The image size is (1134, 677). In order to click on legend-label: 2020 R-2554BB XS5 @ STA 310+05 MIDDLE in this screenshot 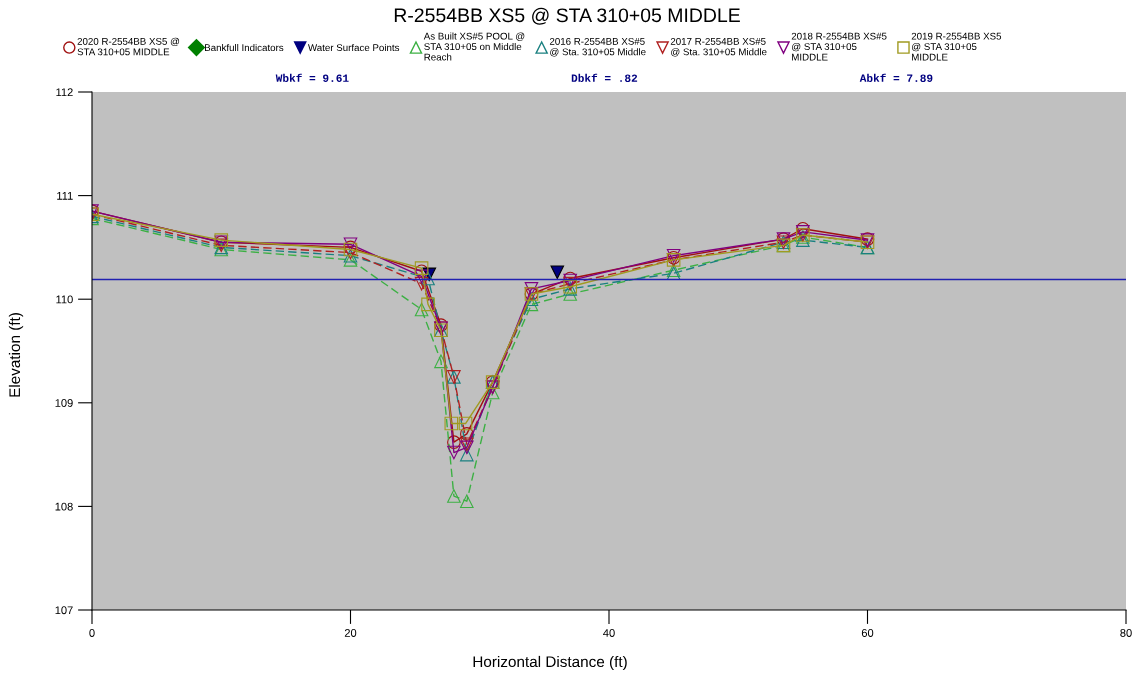, I will do `click(128, 46)`.